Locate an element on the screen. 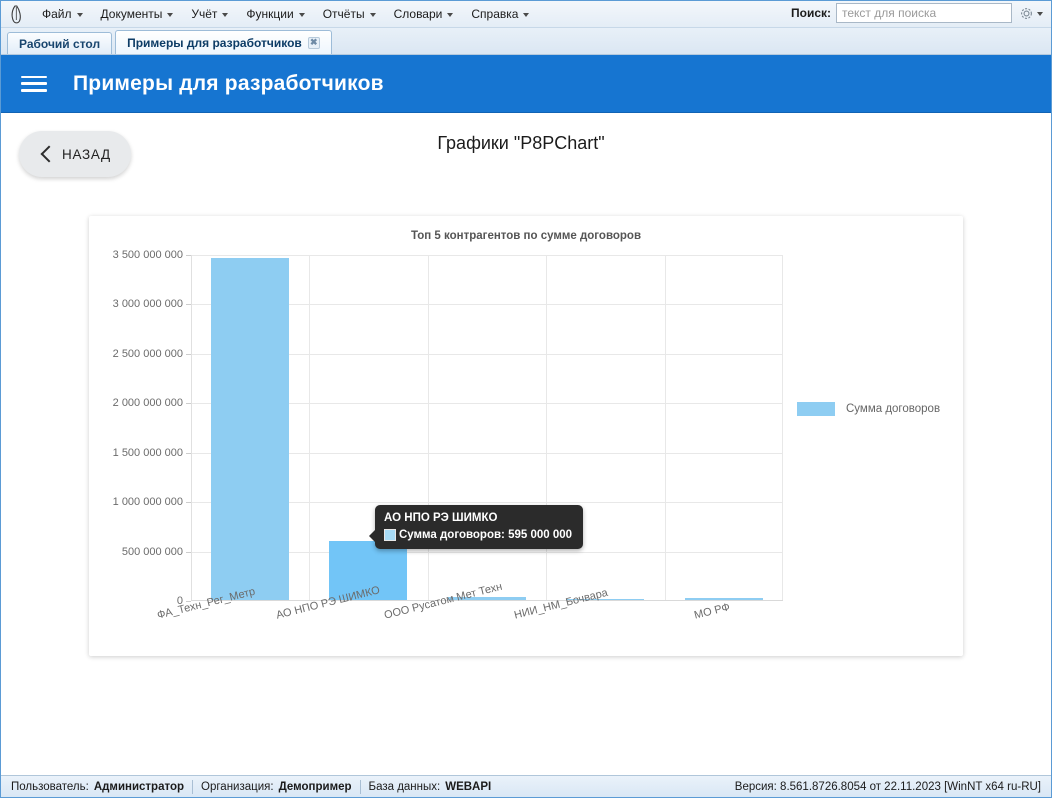 The width and height of the screenshot is (1052, 798). chart-legend: Сумма договоров is located at coordinates (868, 409).